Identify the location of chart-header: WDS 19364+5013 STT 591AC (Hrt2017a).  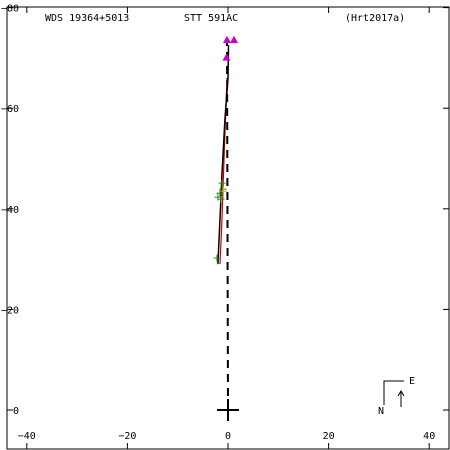
(225, 18).